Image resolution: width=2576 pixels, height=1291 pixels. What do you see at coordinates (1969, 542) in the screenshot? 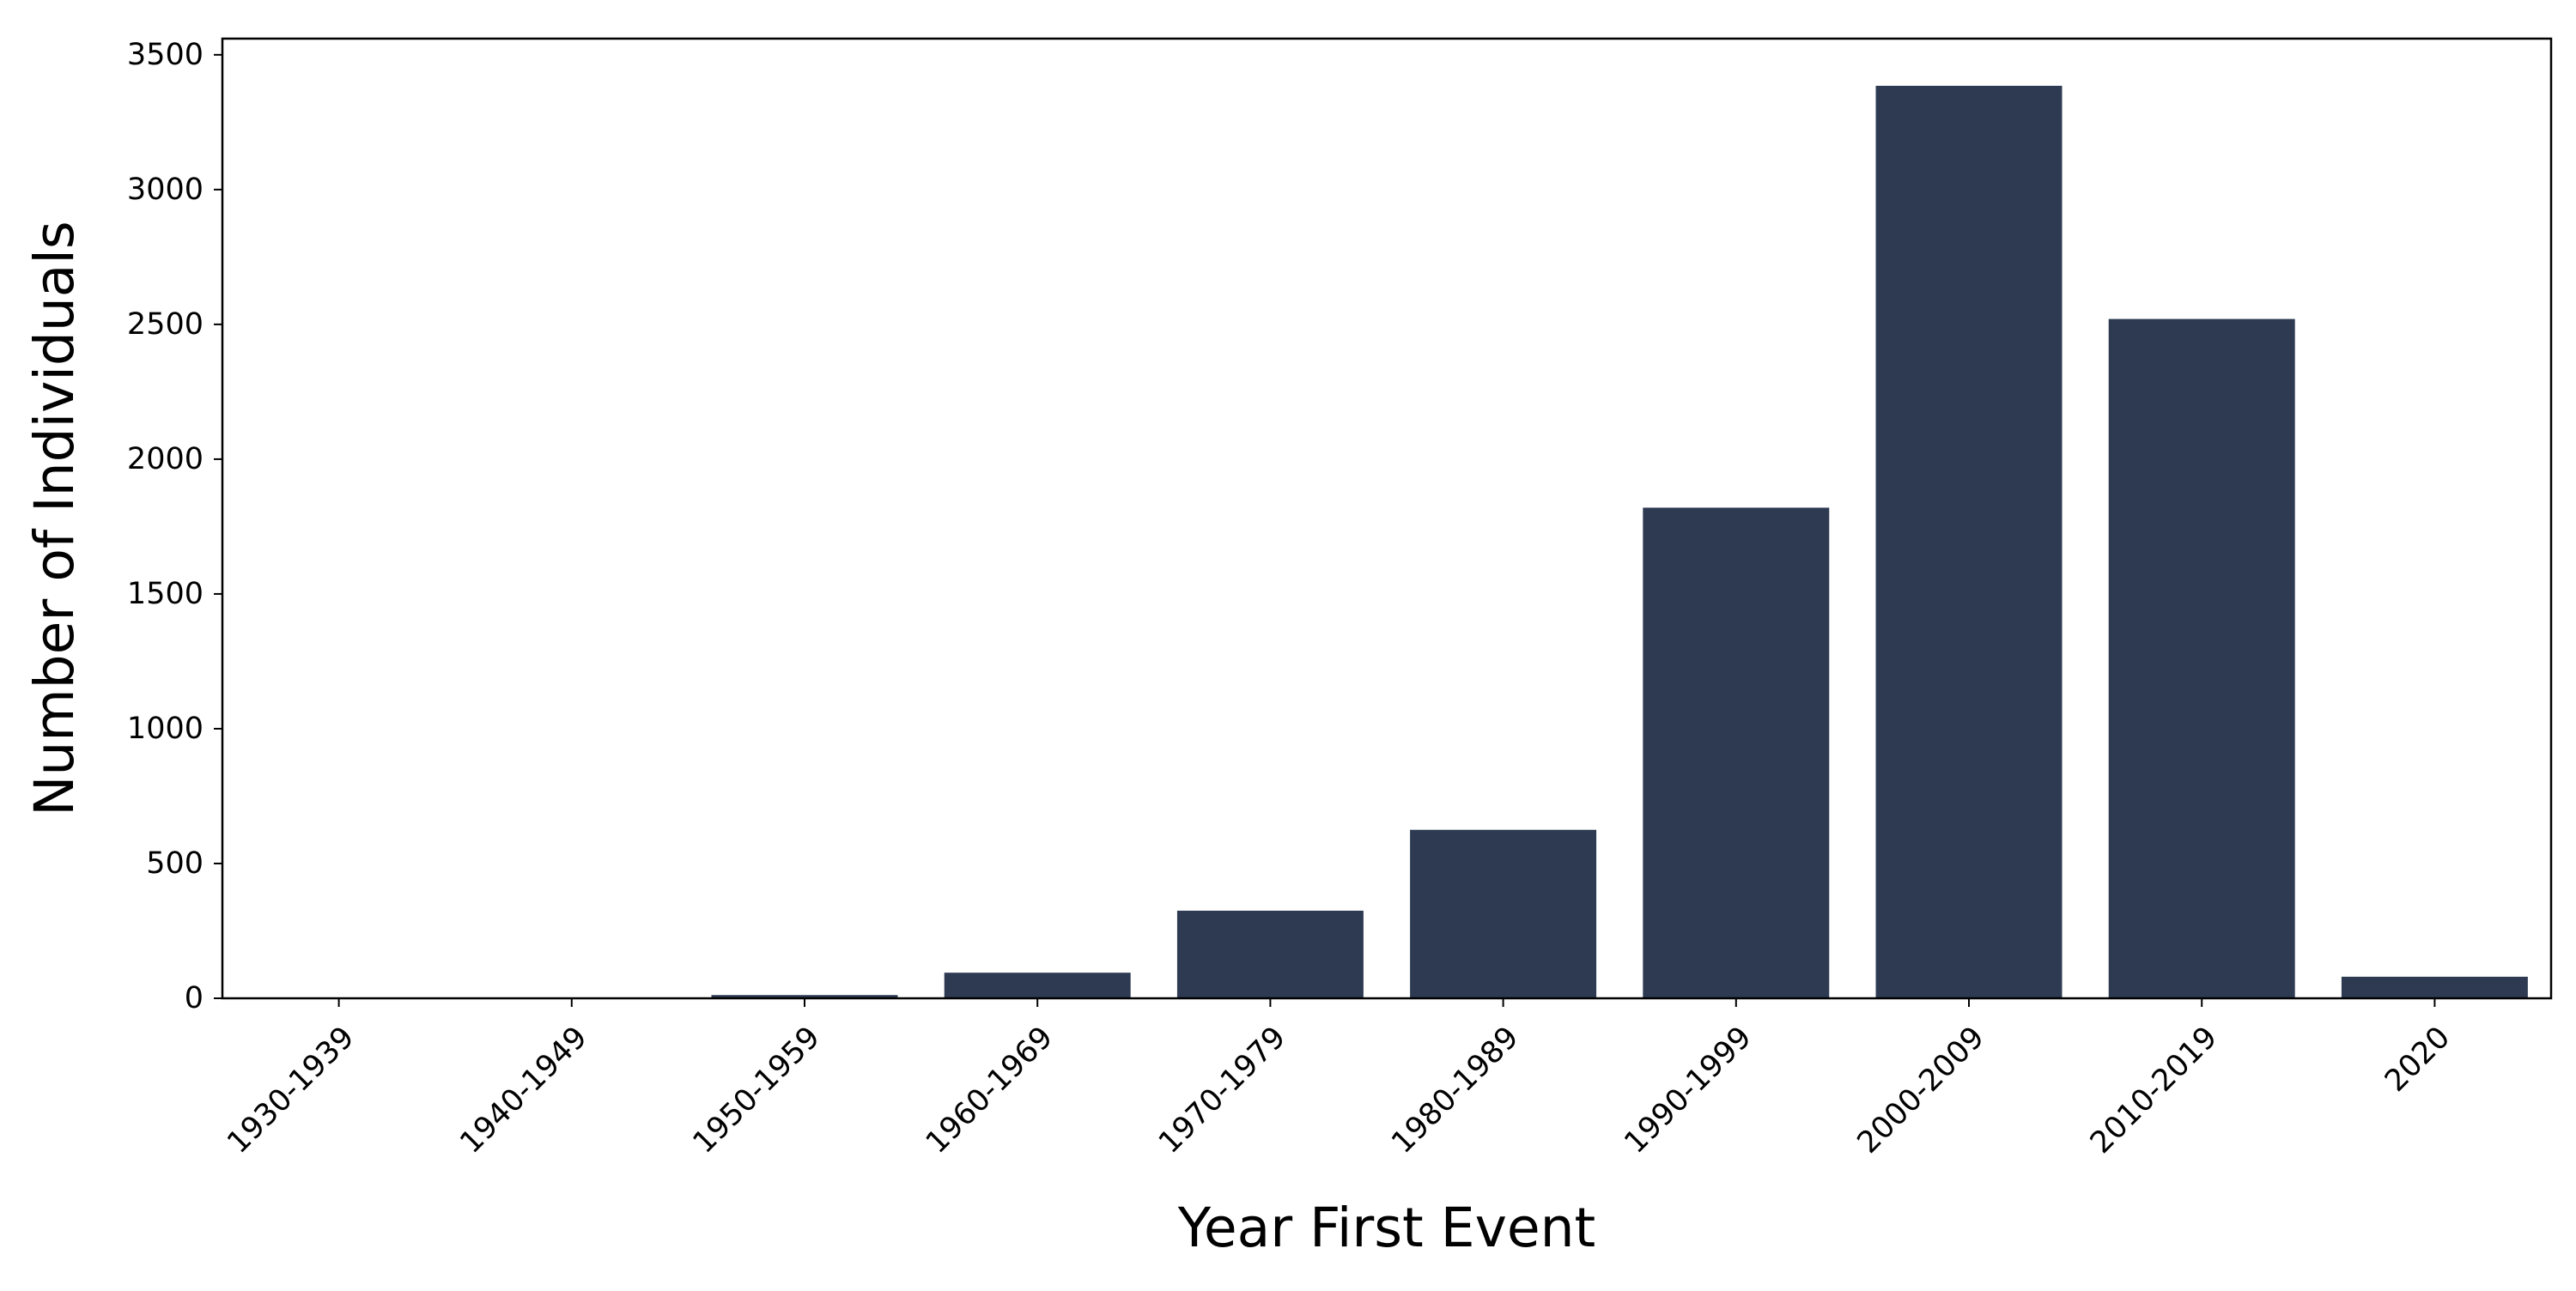
I see `bar-2000-2009` at bounding box center [1969, 542].